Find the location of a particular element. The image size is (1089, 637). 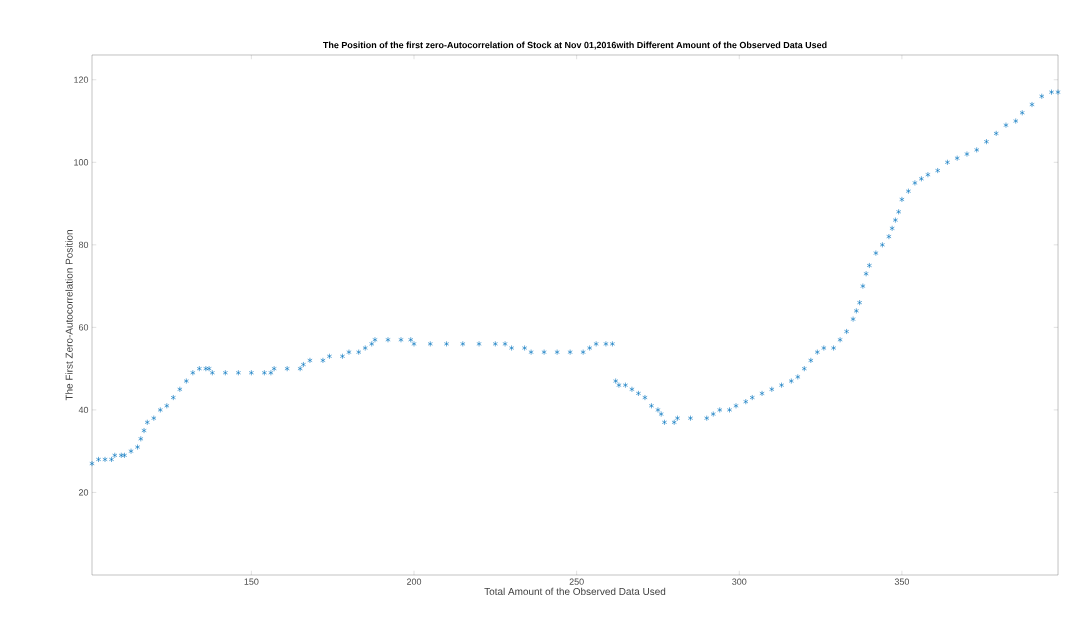

y-tick-label: 80 is located at coordinates (83, 245).